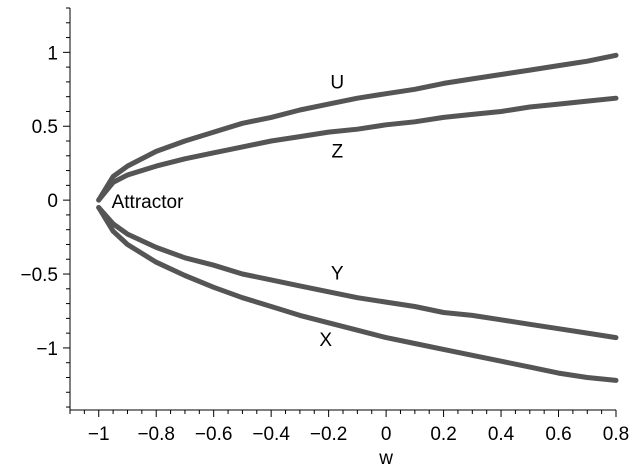 The width and height of the screenshot is (634, 467). I want to click on y-tick-label: −0.5, so click(39, 275).